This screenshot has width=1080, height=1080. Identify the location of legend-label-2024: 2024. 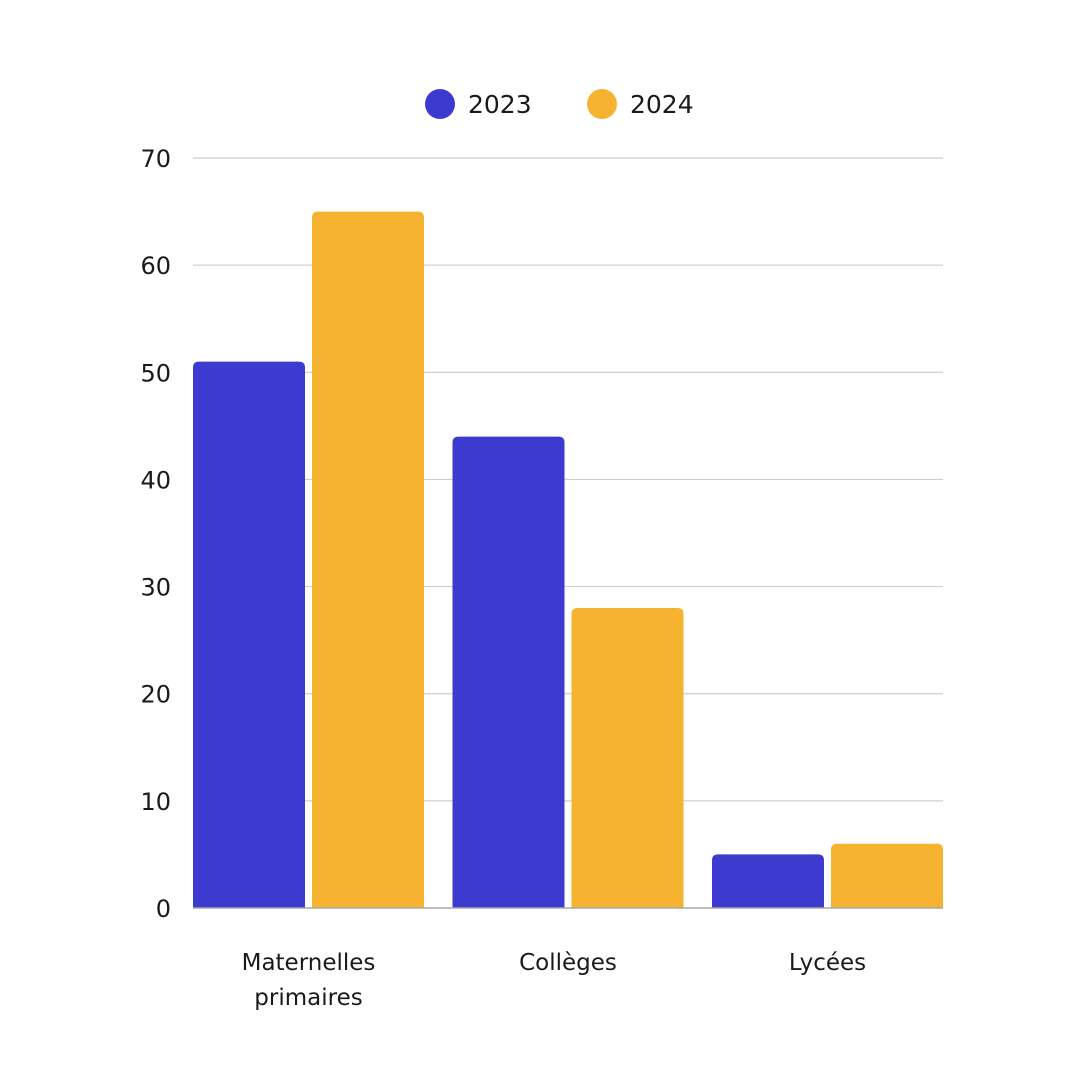
(662, 104).